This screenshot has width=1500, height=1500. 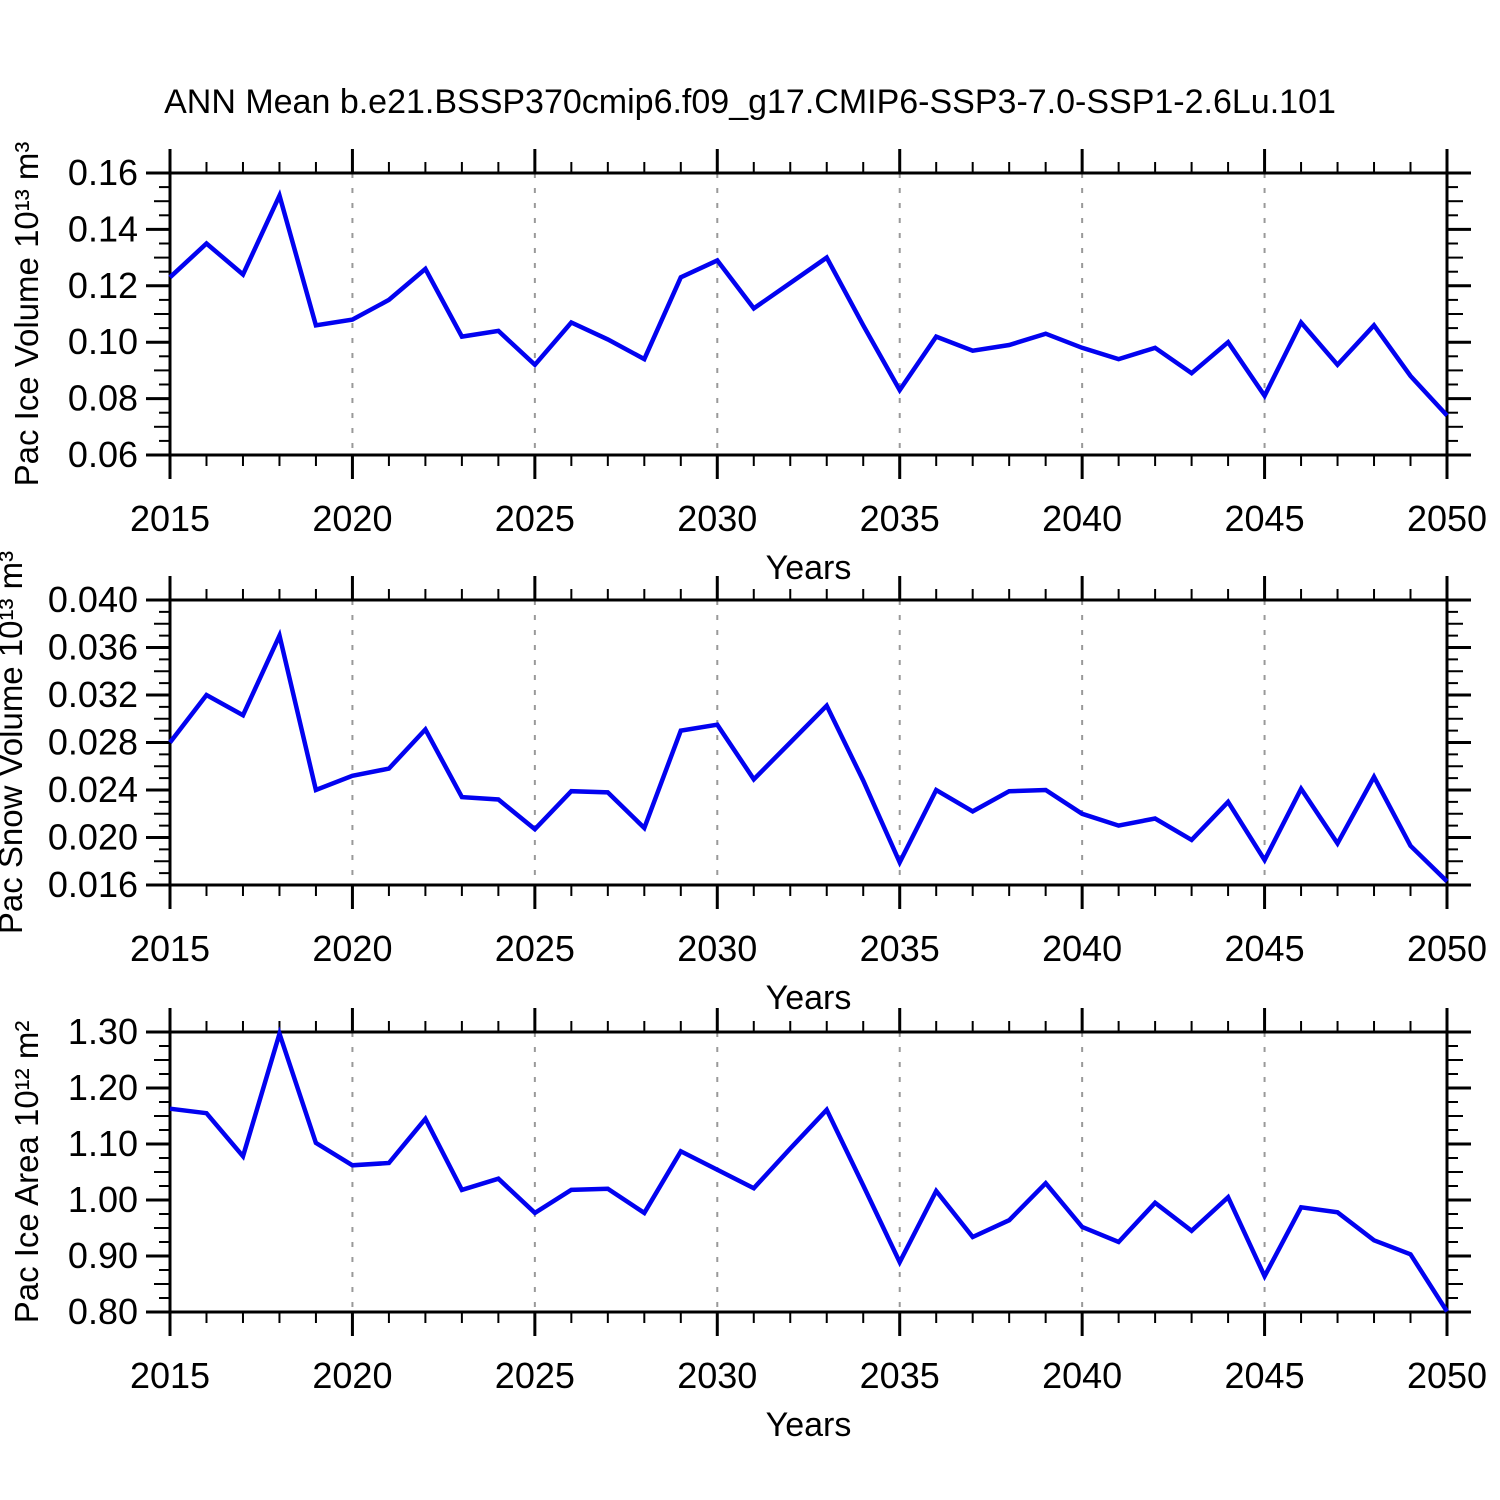 What do you see at coordinates (103, 454) in the screenshot?
I see `y-tick-label: 0.06` at bounding box center [103, 454].